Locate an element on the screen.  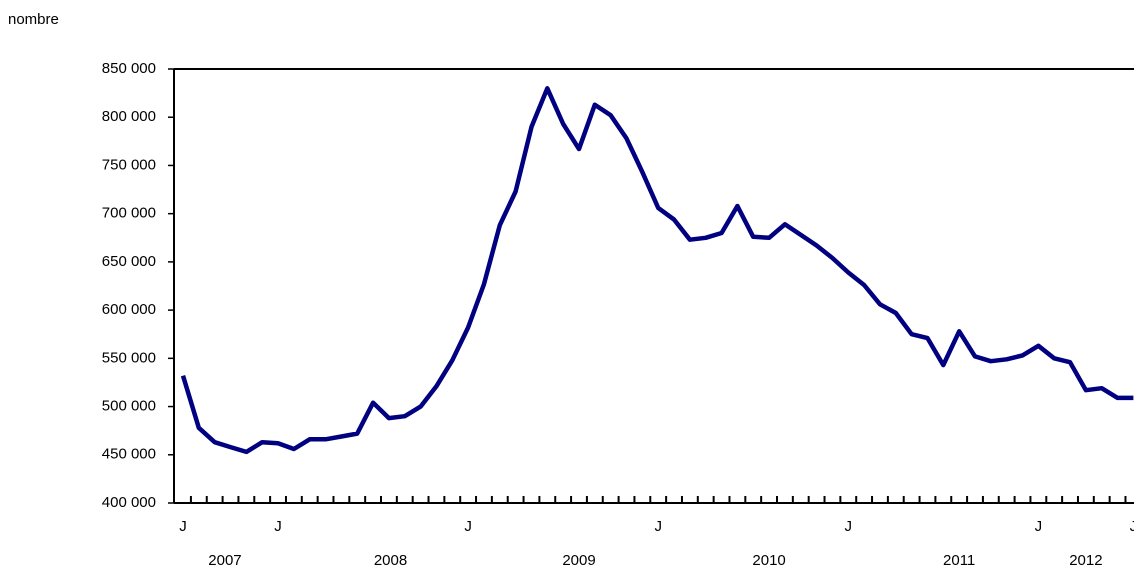
y-tick-label: 750 000 is located at coordinates (129, 164).